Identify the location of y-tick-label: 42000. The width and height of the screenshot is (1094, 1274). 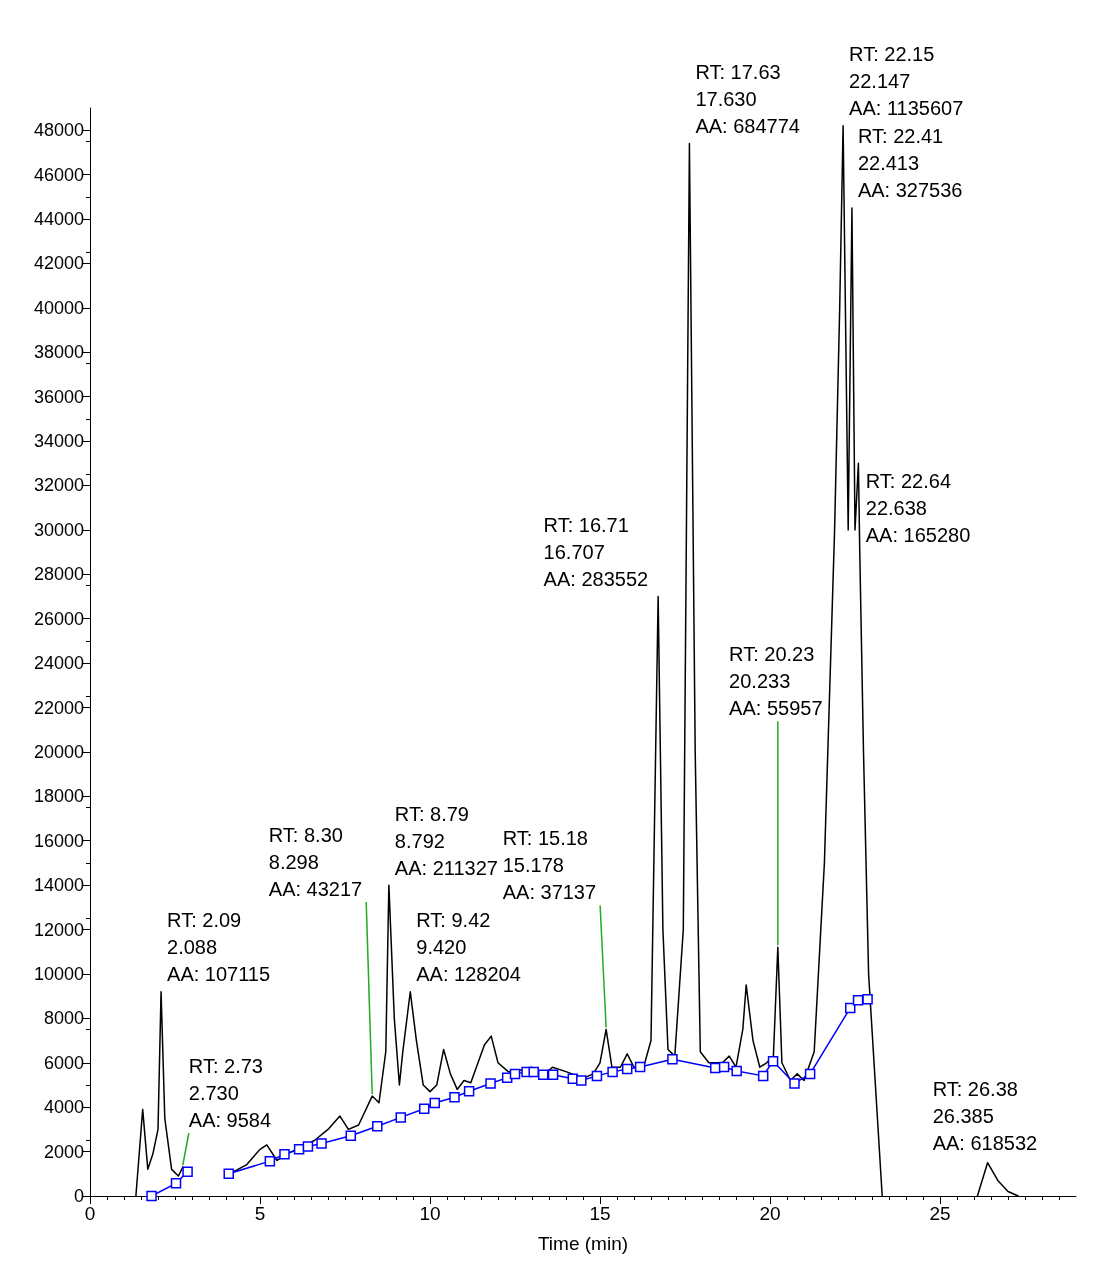
(58, 263).